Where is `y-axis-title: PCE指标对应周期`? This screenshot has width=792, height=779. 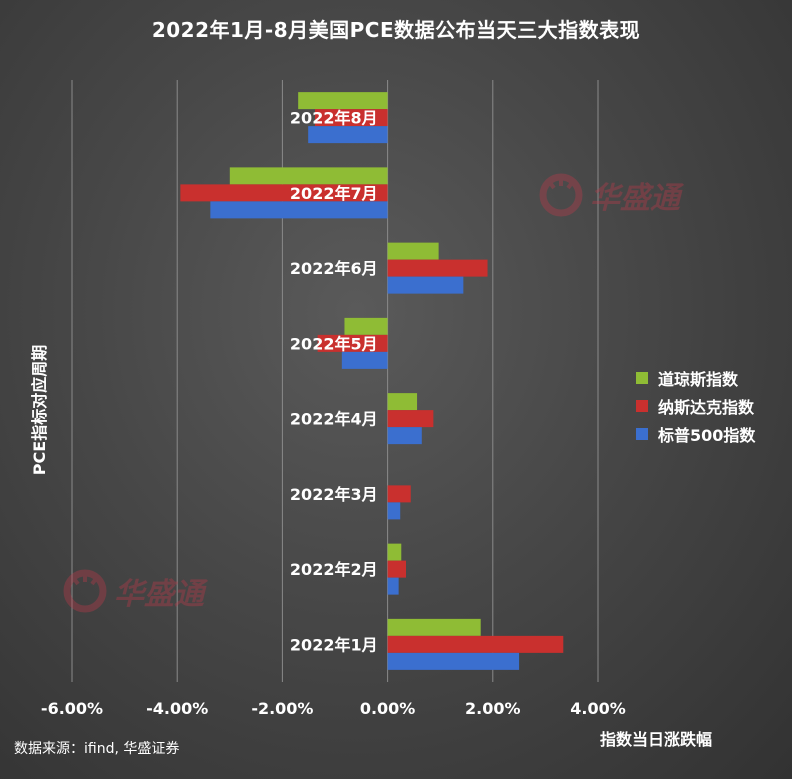
y-axis-title: PCE指标对应周期 is located at coordinates (39, 410).